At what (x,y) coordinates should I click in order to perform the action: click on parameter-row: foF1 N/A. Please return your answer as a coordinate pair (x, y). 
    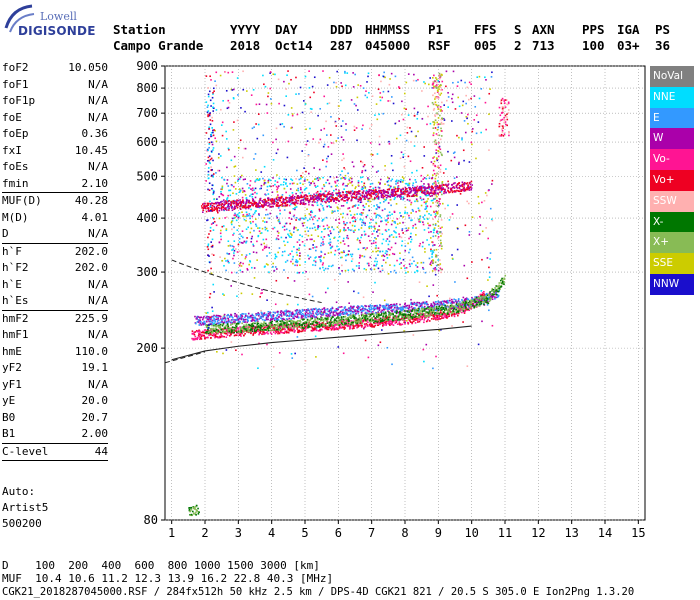
    Looking at the image, I should click on (55, 85).